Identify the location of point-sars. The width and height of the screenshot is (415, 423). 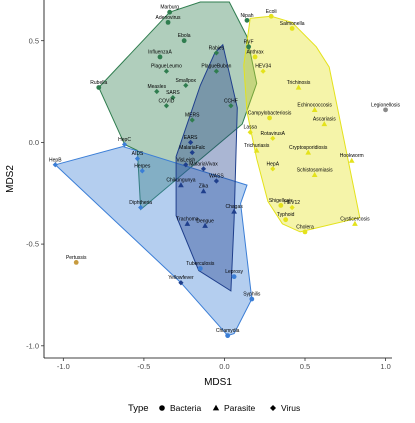
(173, 98).